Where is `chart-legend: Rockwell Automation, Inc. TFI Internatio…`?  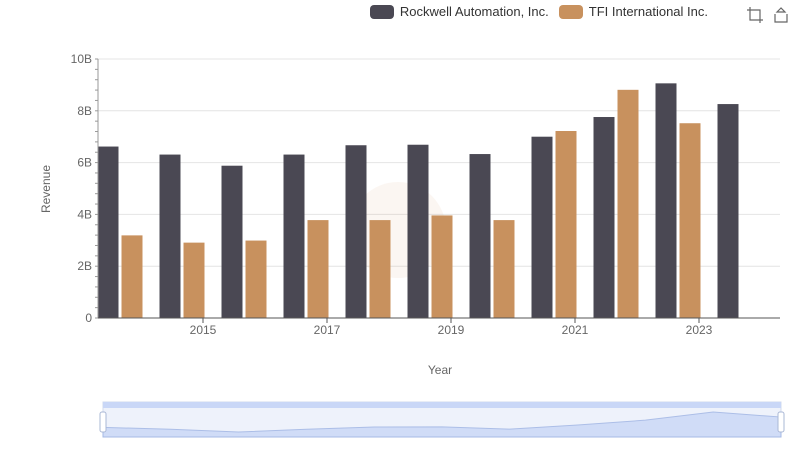 chart-legend: Rockwell Automation, Inc. TFI Internatio… is located at coordinates (538, 11).